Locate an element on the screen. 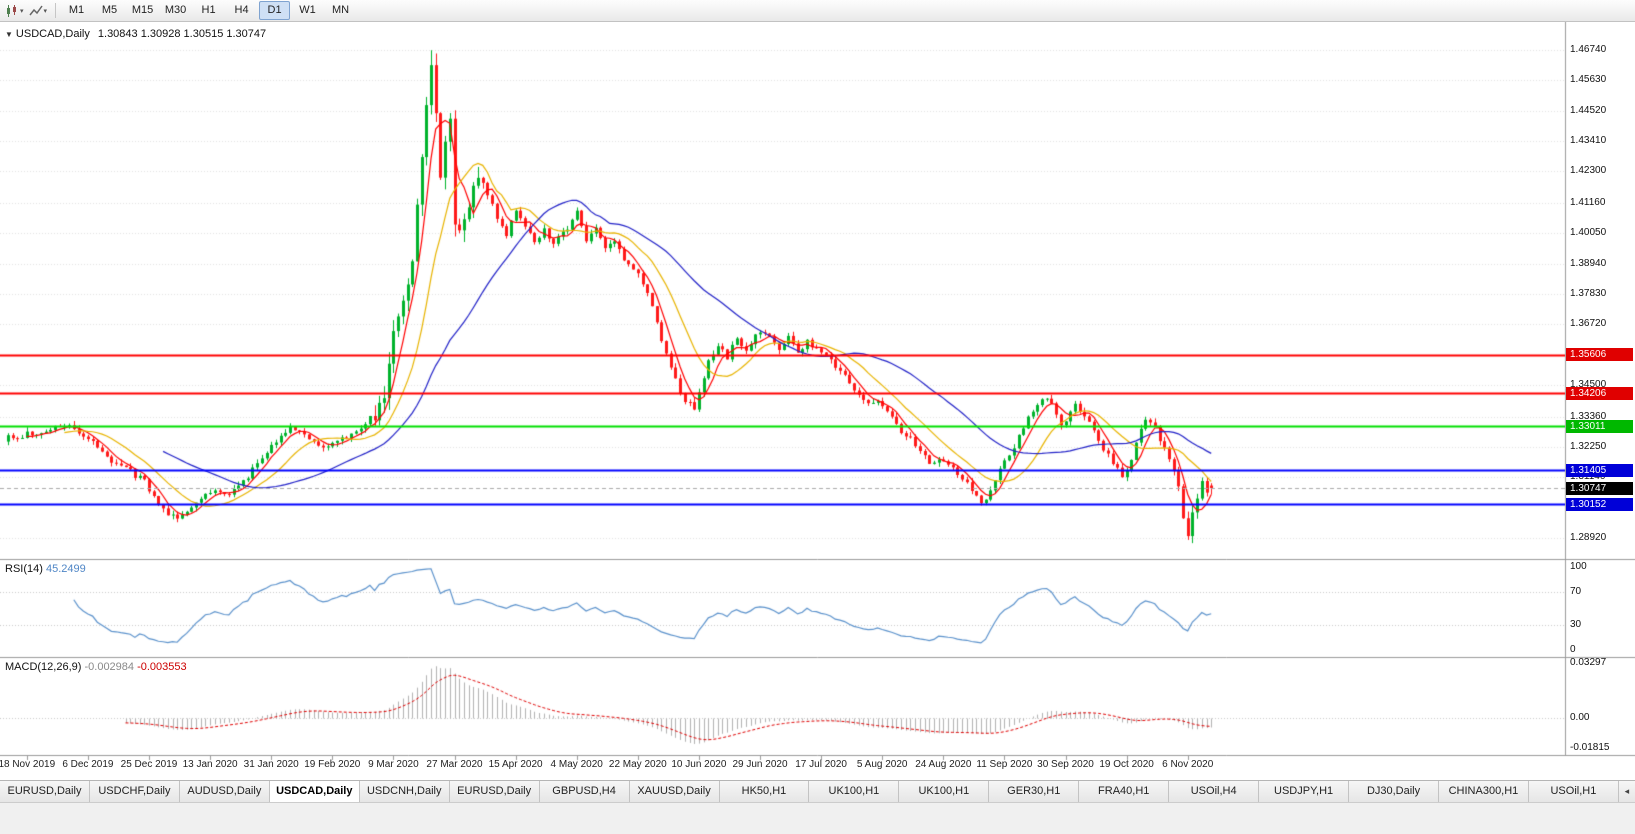  chart-tab-ger30-h1: GER30,H1 is located at coordinates (1034, 791).